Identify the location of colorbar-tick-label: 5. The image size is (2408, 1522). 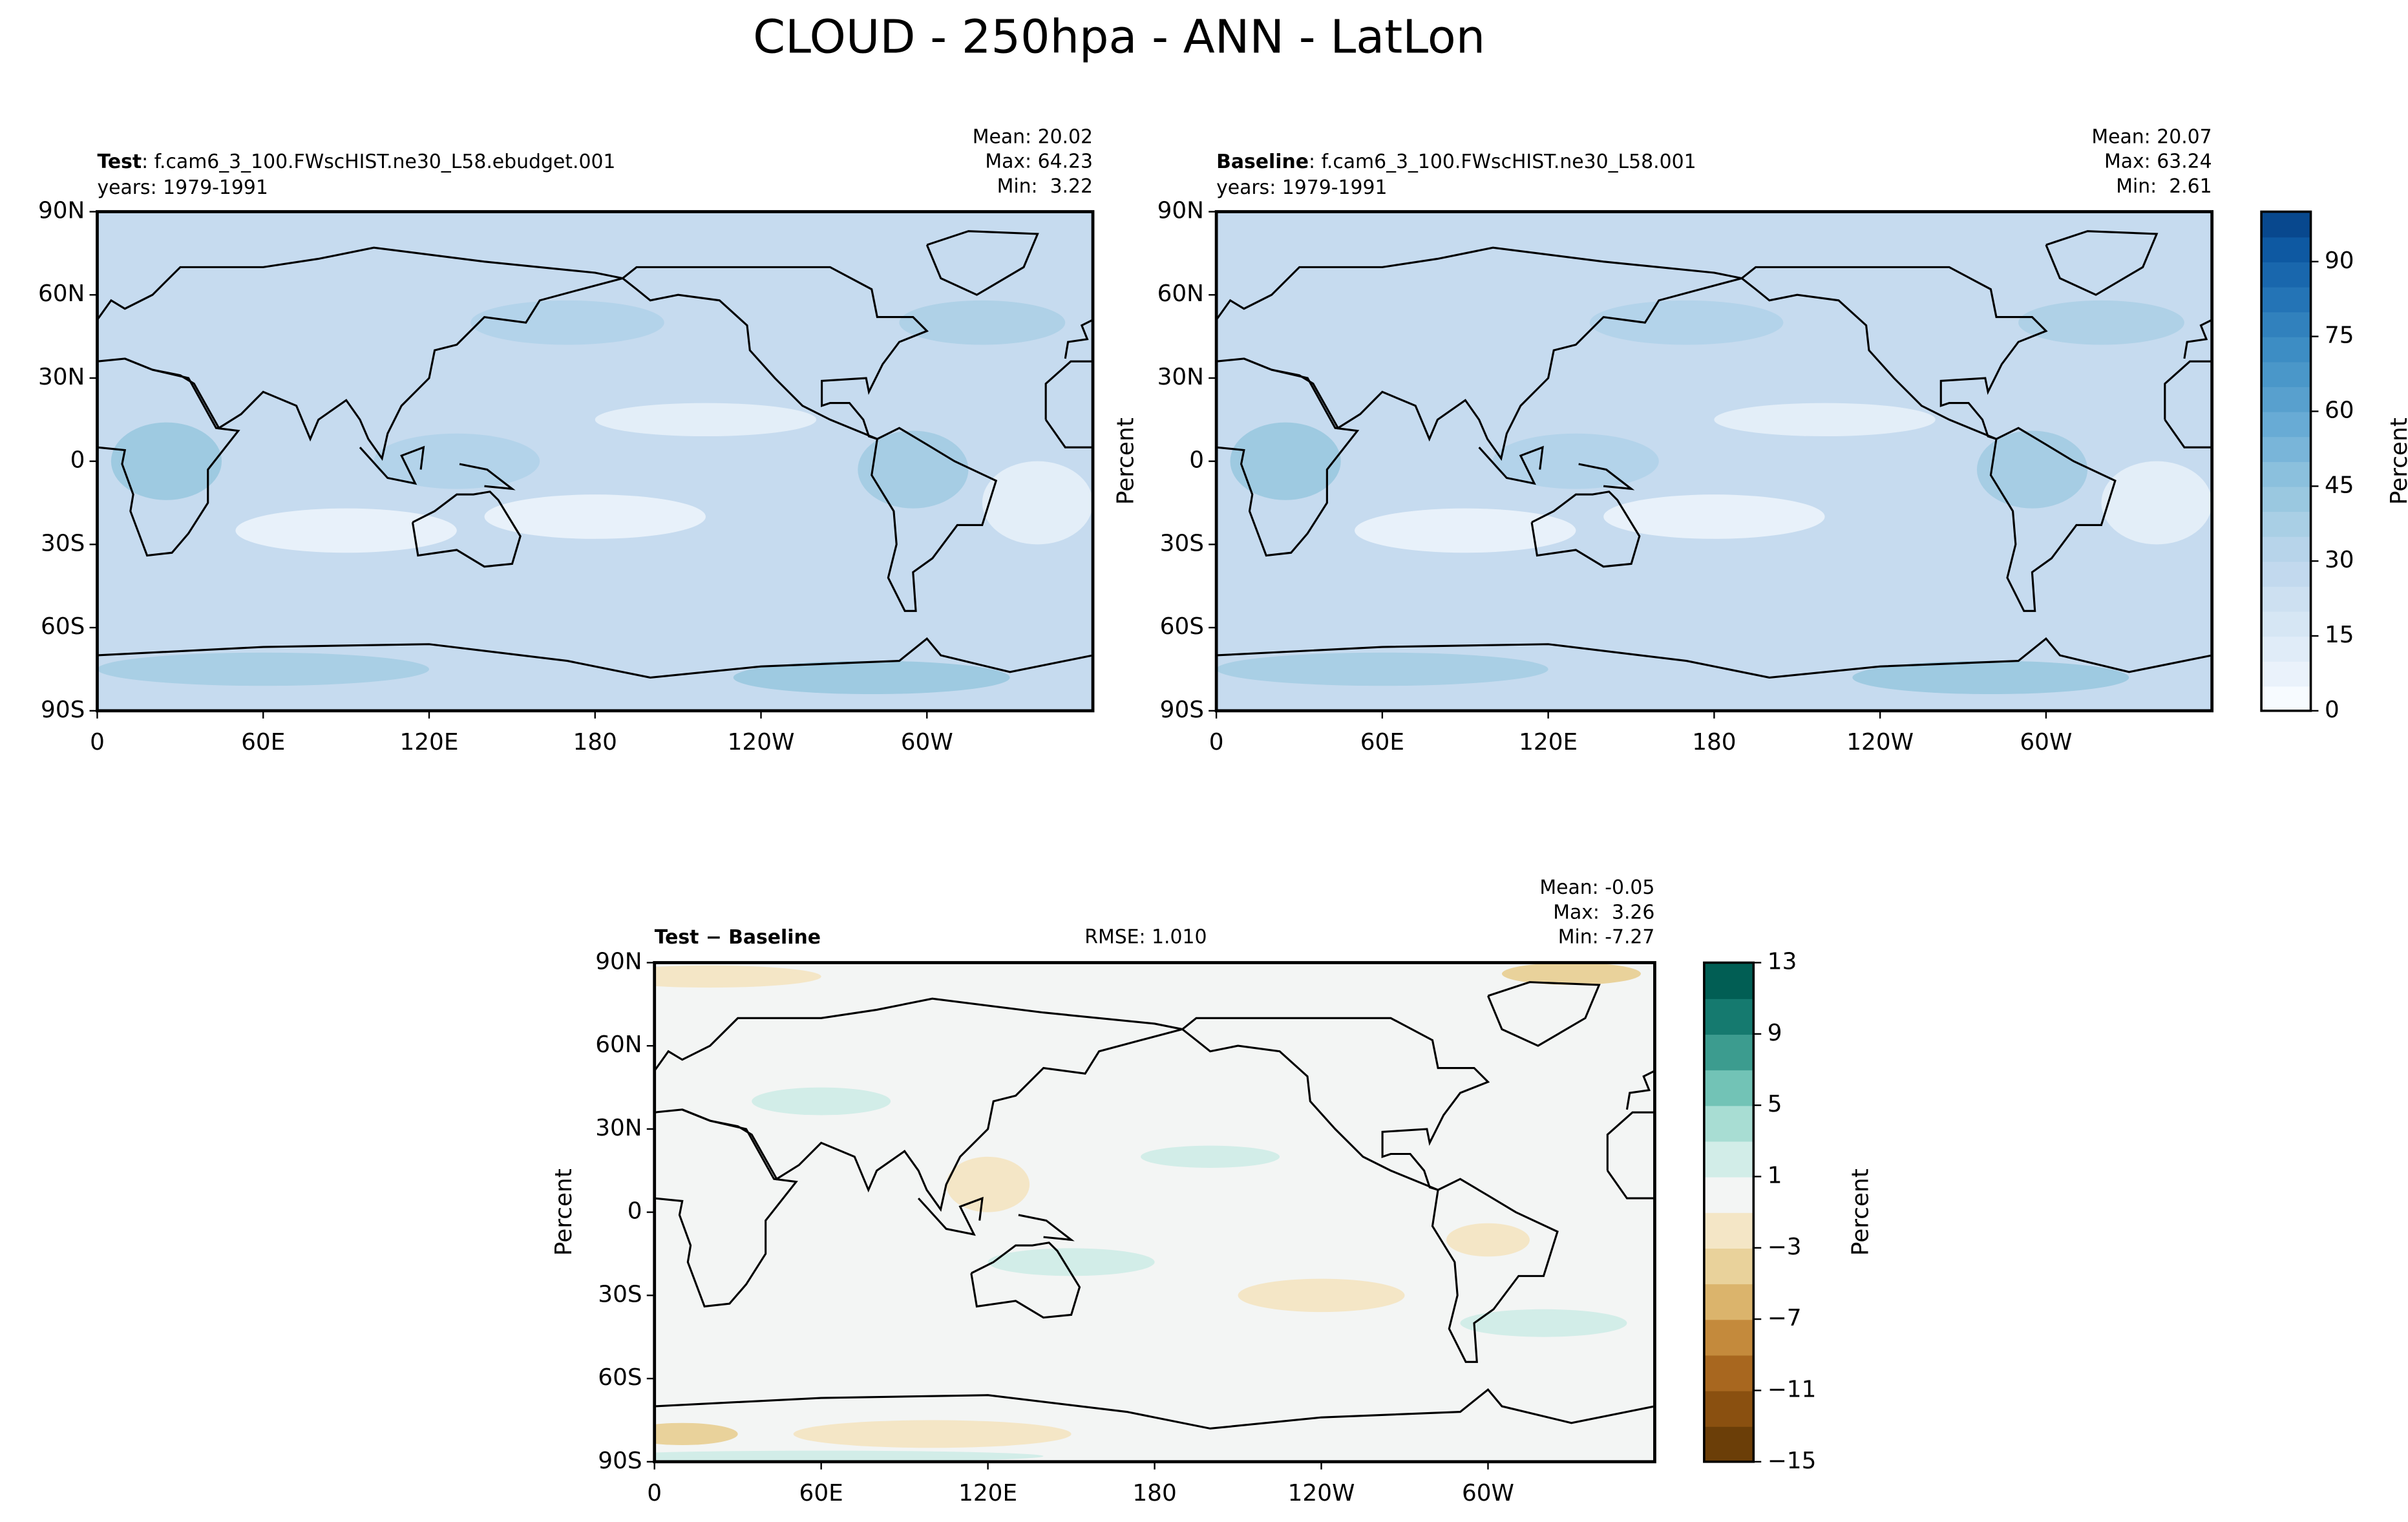
(1775, 1104).